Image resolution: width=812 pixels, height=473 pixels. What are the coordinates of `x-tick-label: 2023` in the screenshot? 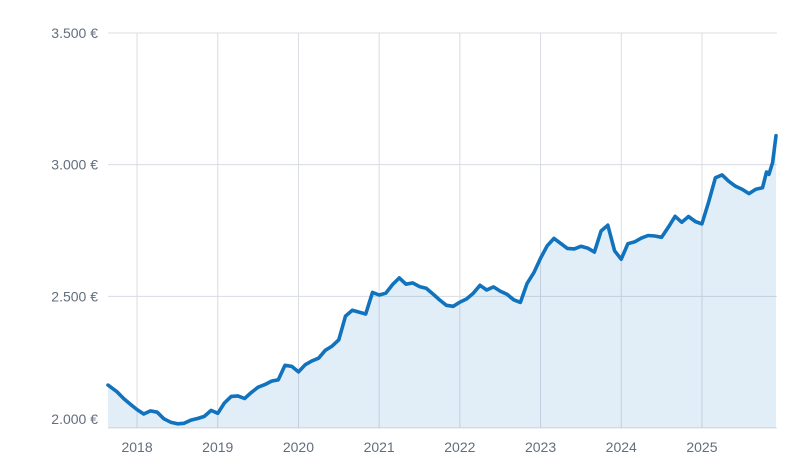 It's located at (540, 447).